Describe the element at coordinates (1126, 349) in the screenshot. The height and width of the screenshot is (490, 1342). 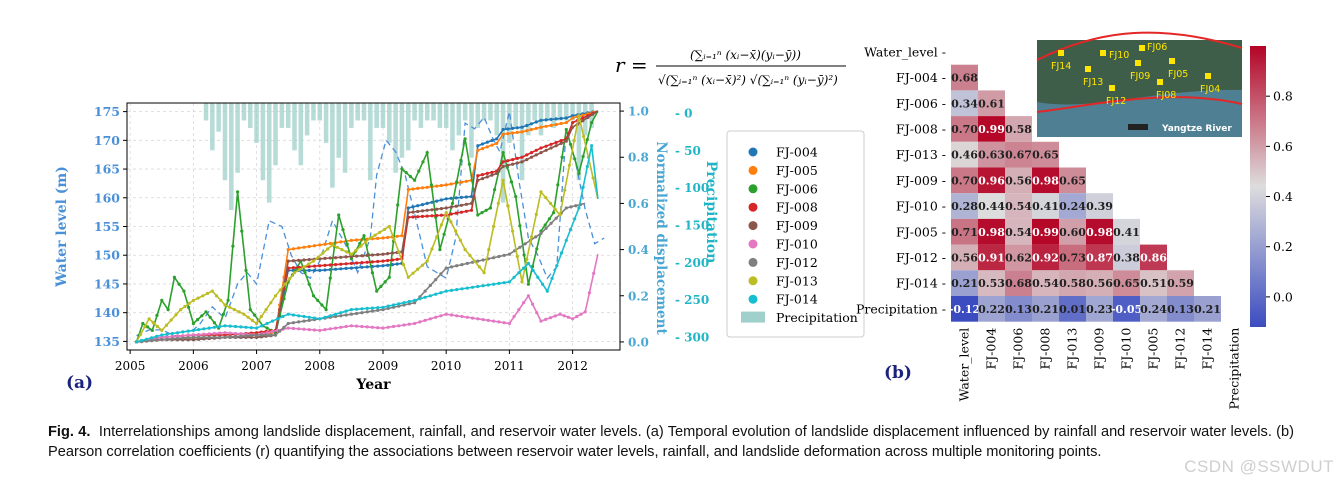
I see `heatmap-col-label: FJ-010` at that location.